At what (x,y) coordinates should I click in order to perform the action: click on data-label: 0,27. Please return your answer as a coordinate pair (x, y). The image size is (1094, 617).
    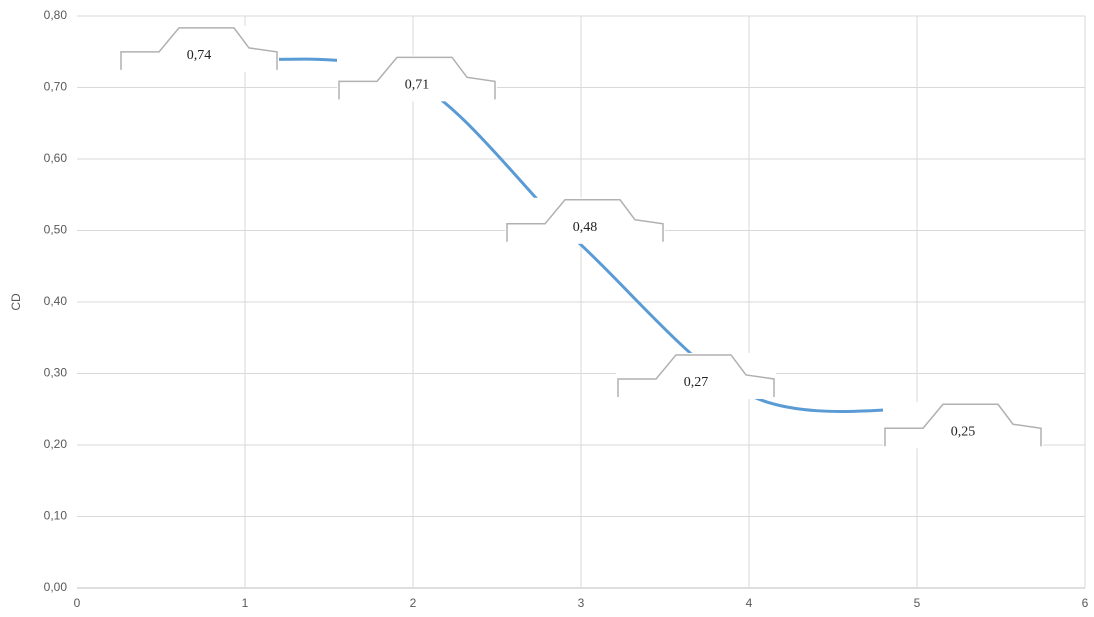
    Looking at the image, I should click on (696, 382).